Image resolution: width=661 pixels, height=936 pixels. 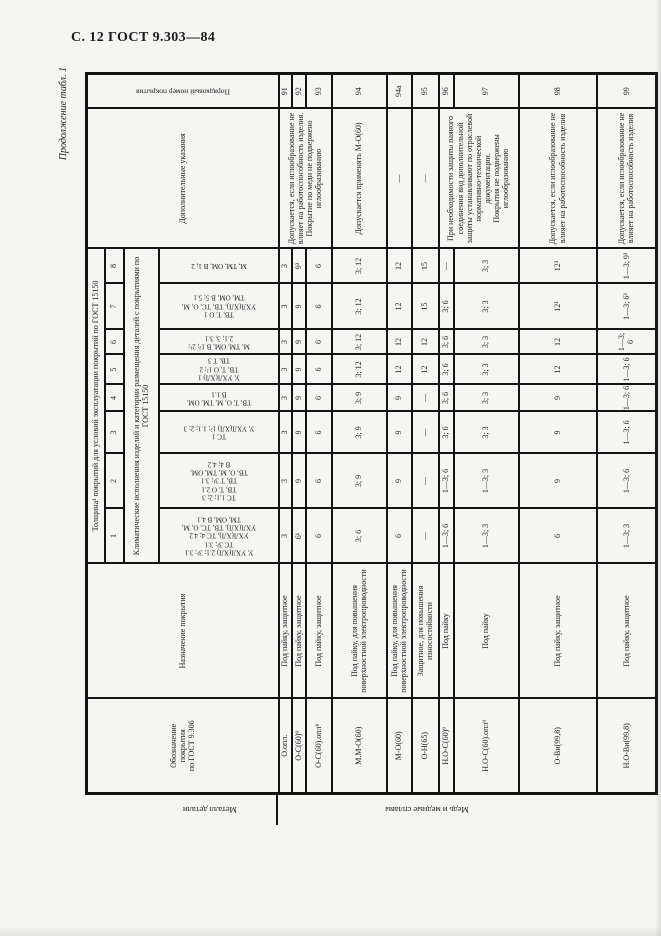 What do you see at coordinates (182, 746) in the screenshot?
I see `designation-column-header: Обозначение покрытия по ГОСТ 9.306` at bounding box center [182, 746].